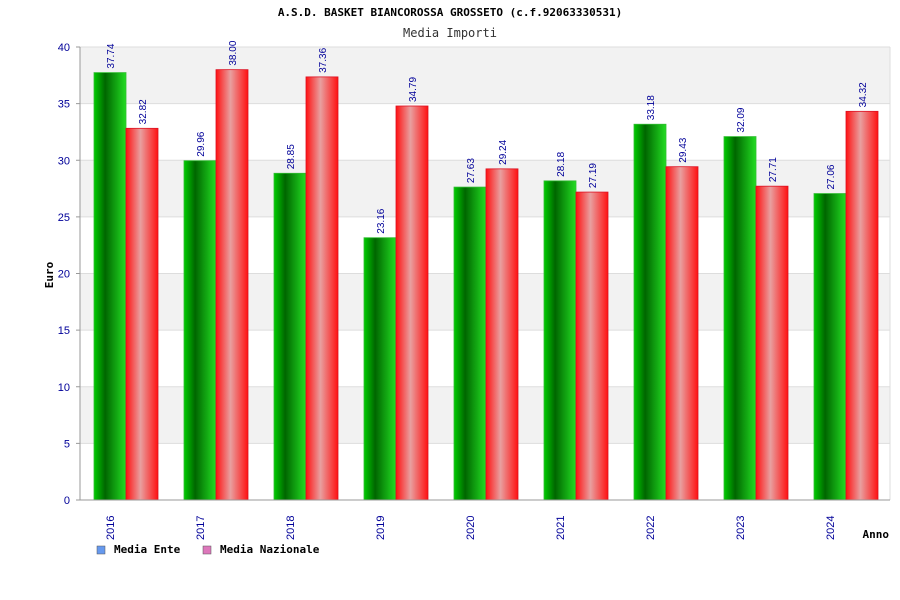 The width and height of the screenshot is (900, 600). I want to click on bar-media-ente-2022, so click(650, 312).